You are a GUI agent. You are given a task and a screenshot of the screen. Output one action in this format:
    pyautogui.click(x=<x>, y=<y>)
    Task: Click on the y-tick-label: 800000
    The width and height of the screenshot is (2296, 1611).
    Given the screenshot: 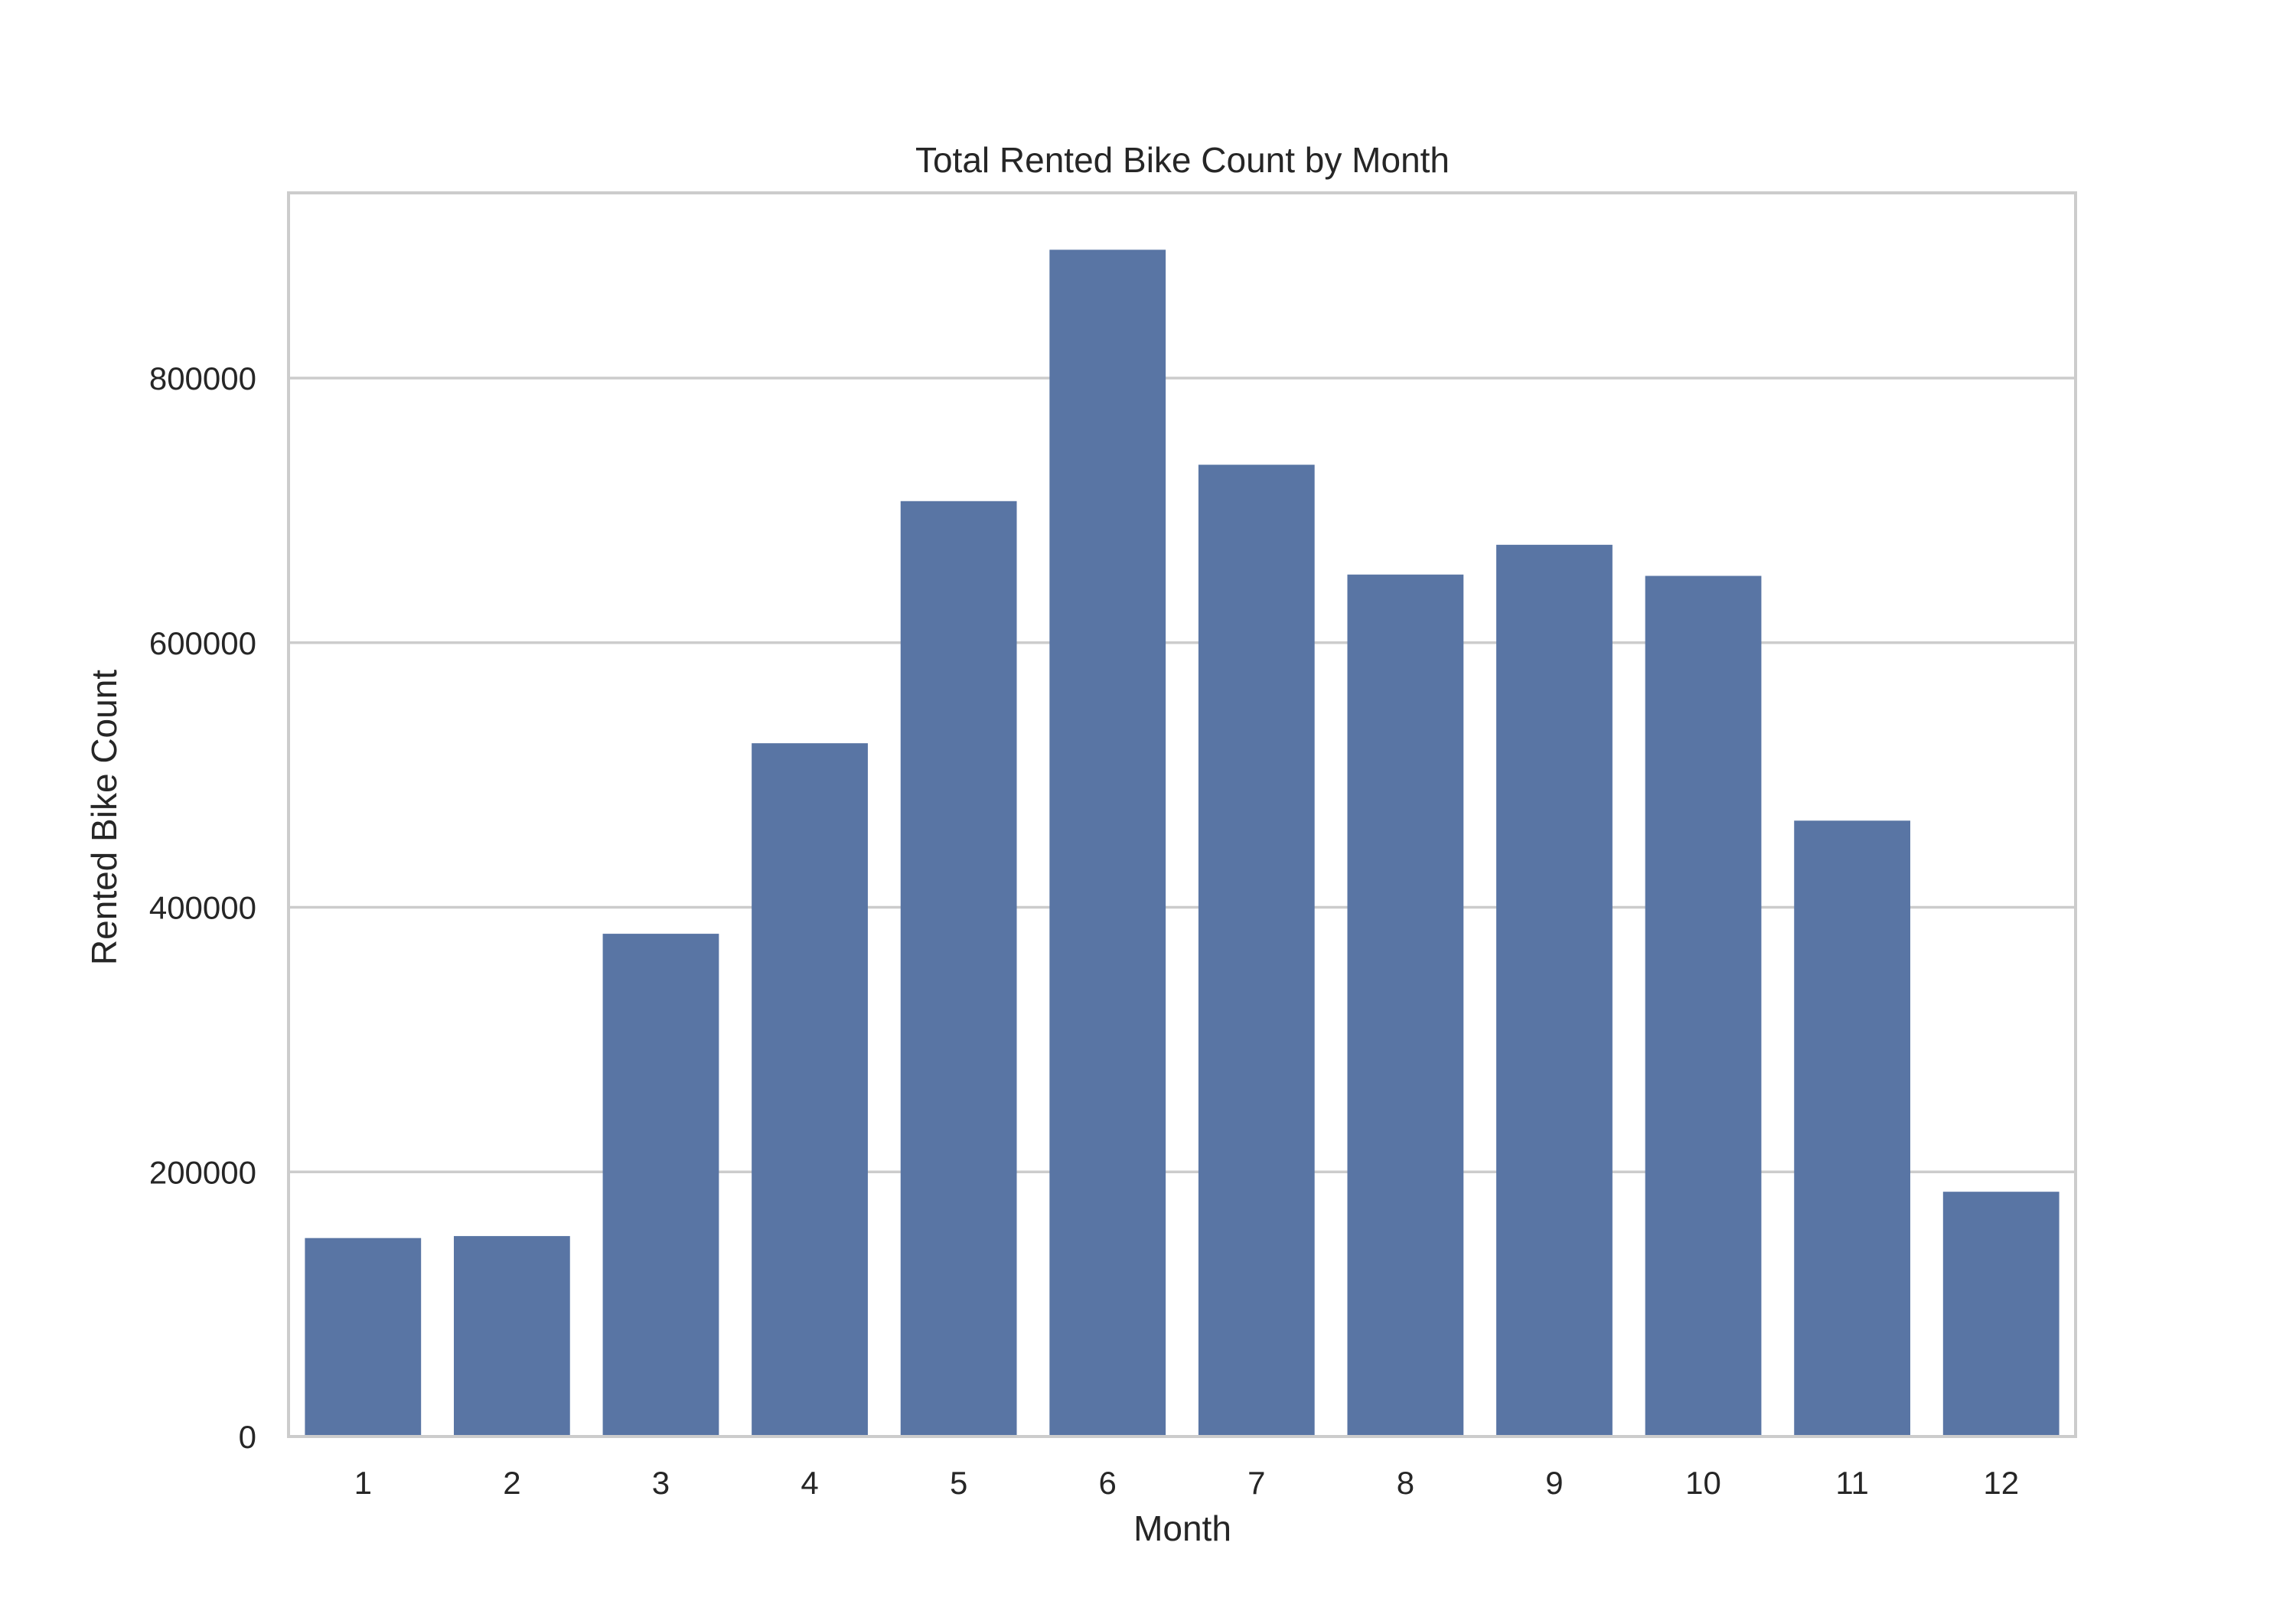 What is the action you would take?
    pyautogui.click(x=202, y=378)
    